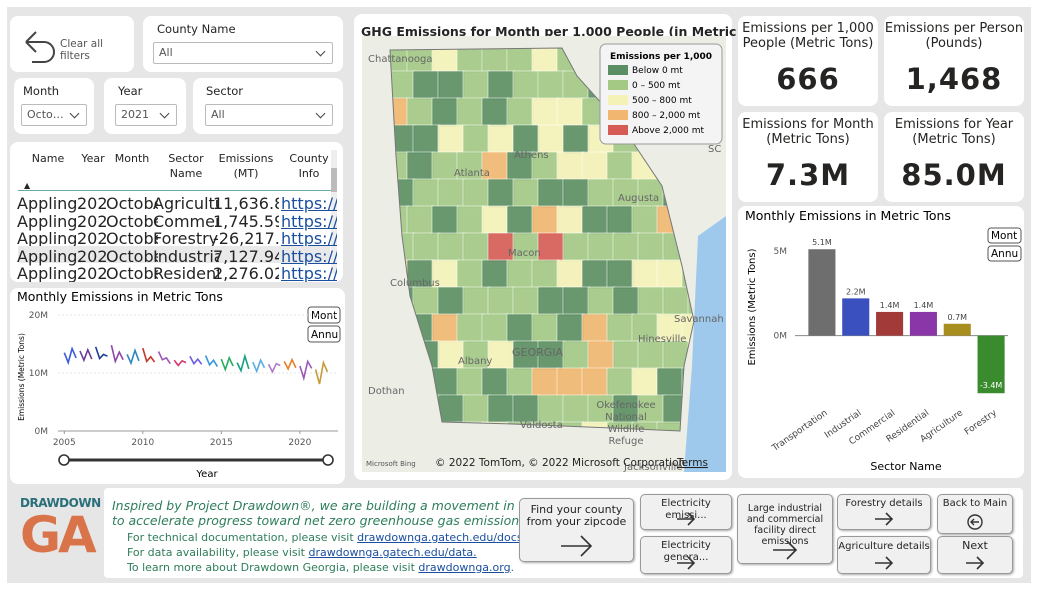 The height and width of the screenshot is (592, 1038). What do you see at coordinates (334, 180) in the screenshot?
I see `scroll-thumb` at bounding box center [334, 180].